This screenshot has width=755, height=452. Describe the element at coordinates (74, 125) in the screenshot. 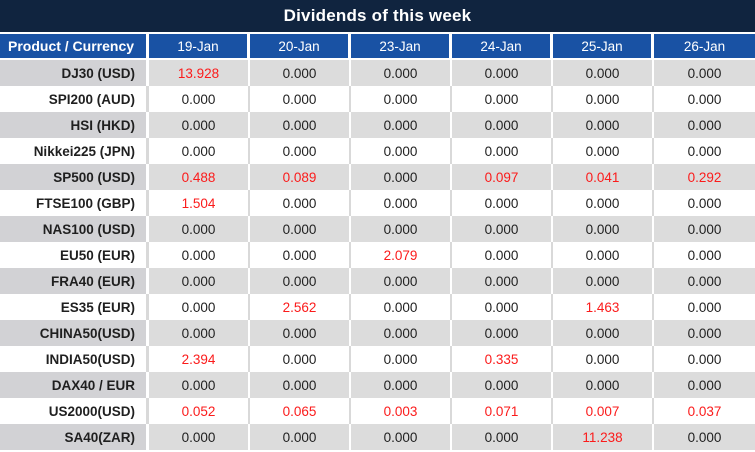

I see `product-cell: HSI (HKD)` at that location.